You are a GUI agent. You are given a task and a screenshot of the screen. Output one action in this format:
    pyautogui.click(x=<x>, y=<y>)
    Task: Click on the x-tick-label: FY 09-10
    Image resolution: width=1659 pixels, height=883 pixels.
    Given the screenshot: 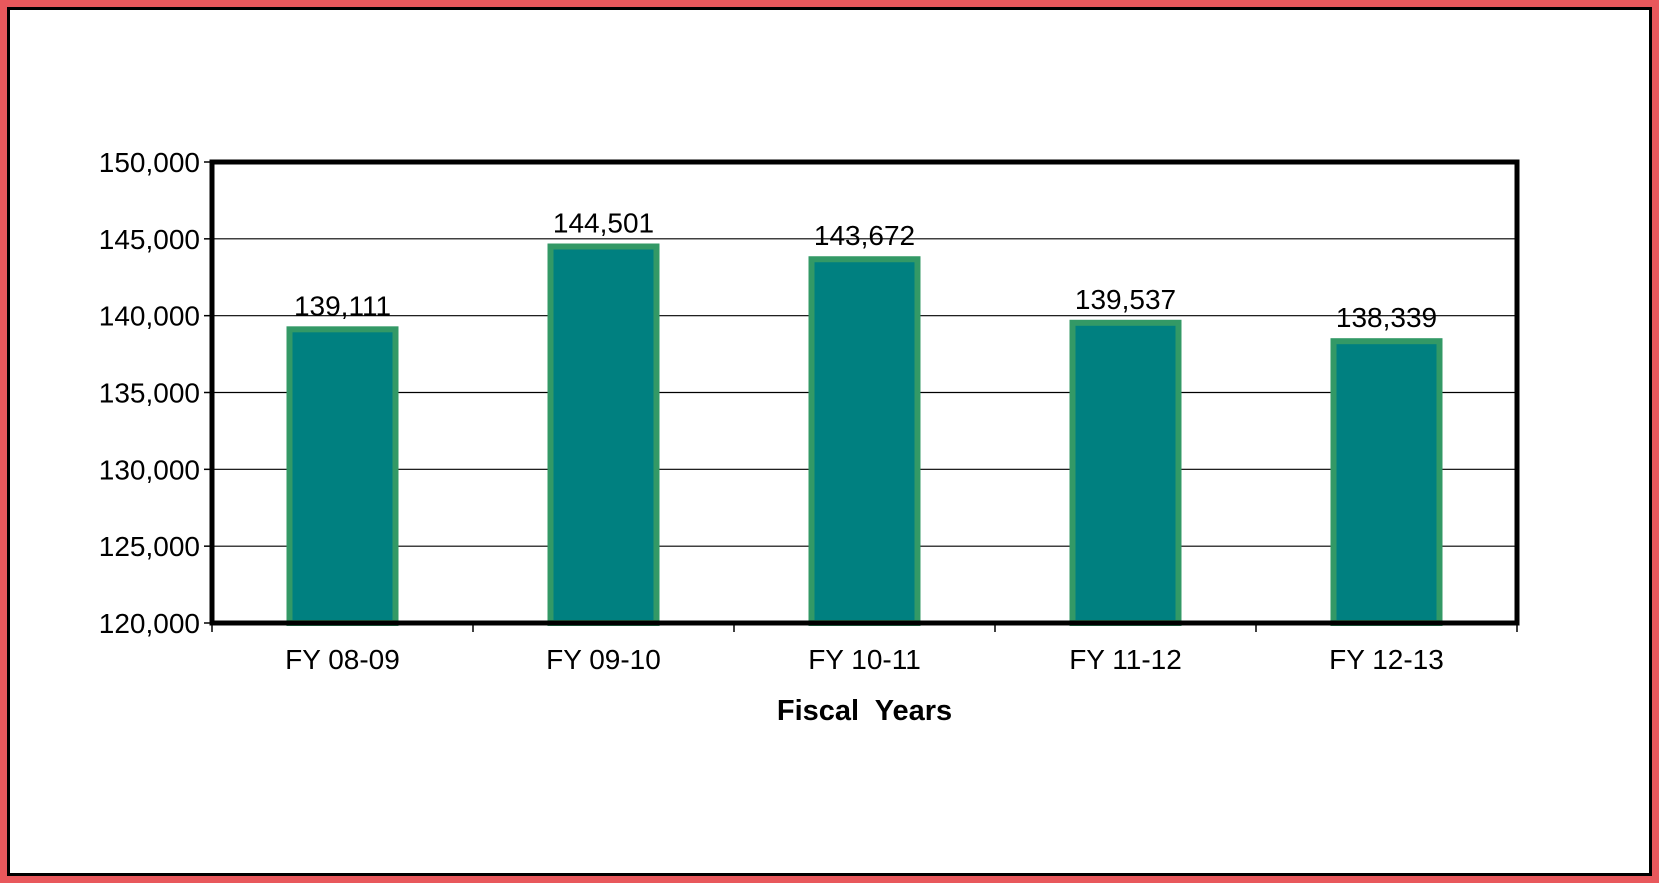 What is the action you would take?
    pyautogui.click(x=603, y=659)
    